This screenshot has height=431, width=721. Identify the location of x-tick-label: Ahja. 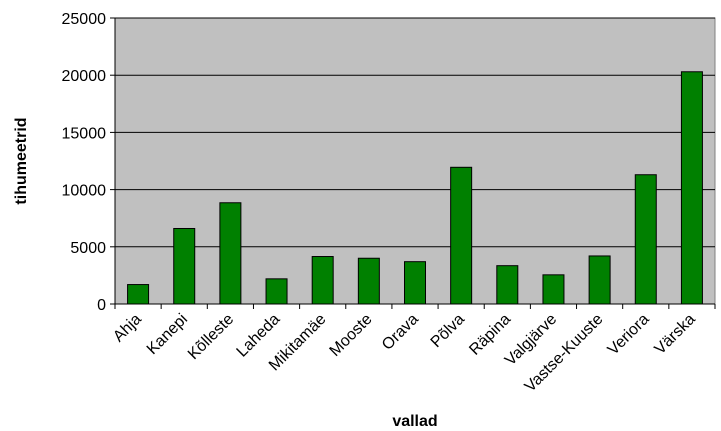
(127, 328).